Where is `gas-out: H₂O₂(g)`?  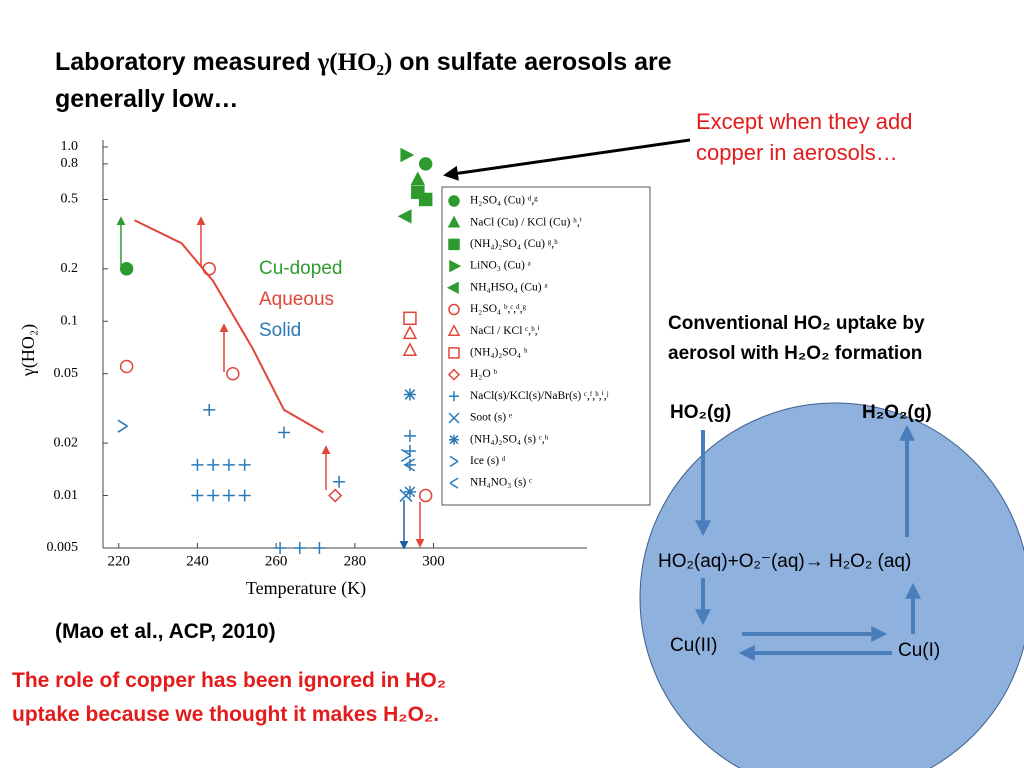 gas-out: H₂O₂(g) is located at coordinates (897, 412).